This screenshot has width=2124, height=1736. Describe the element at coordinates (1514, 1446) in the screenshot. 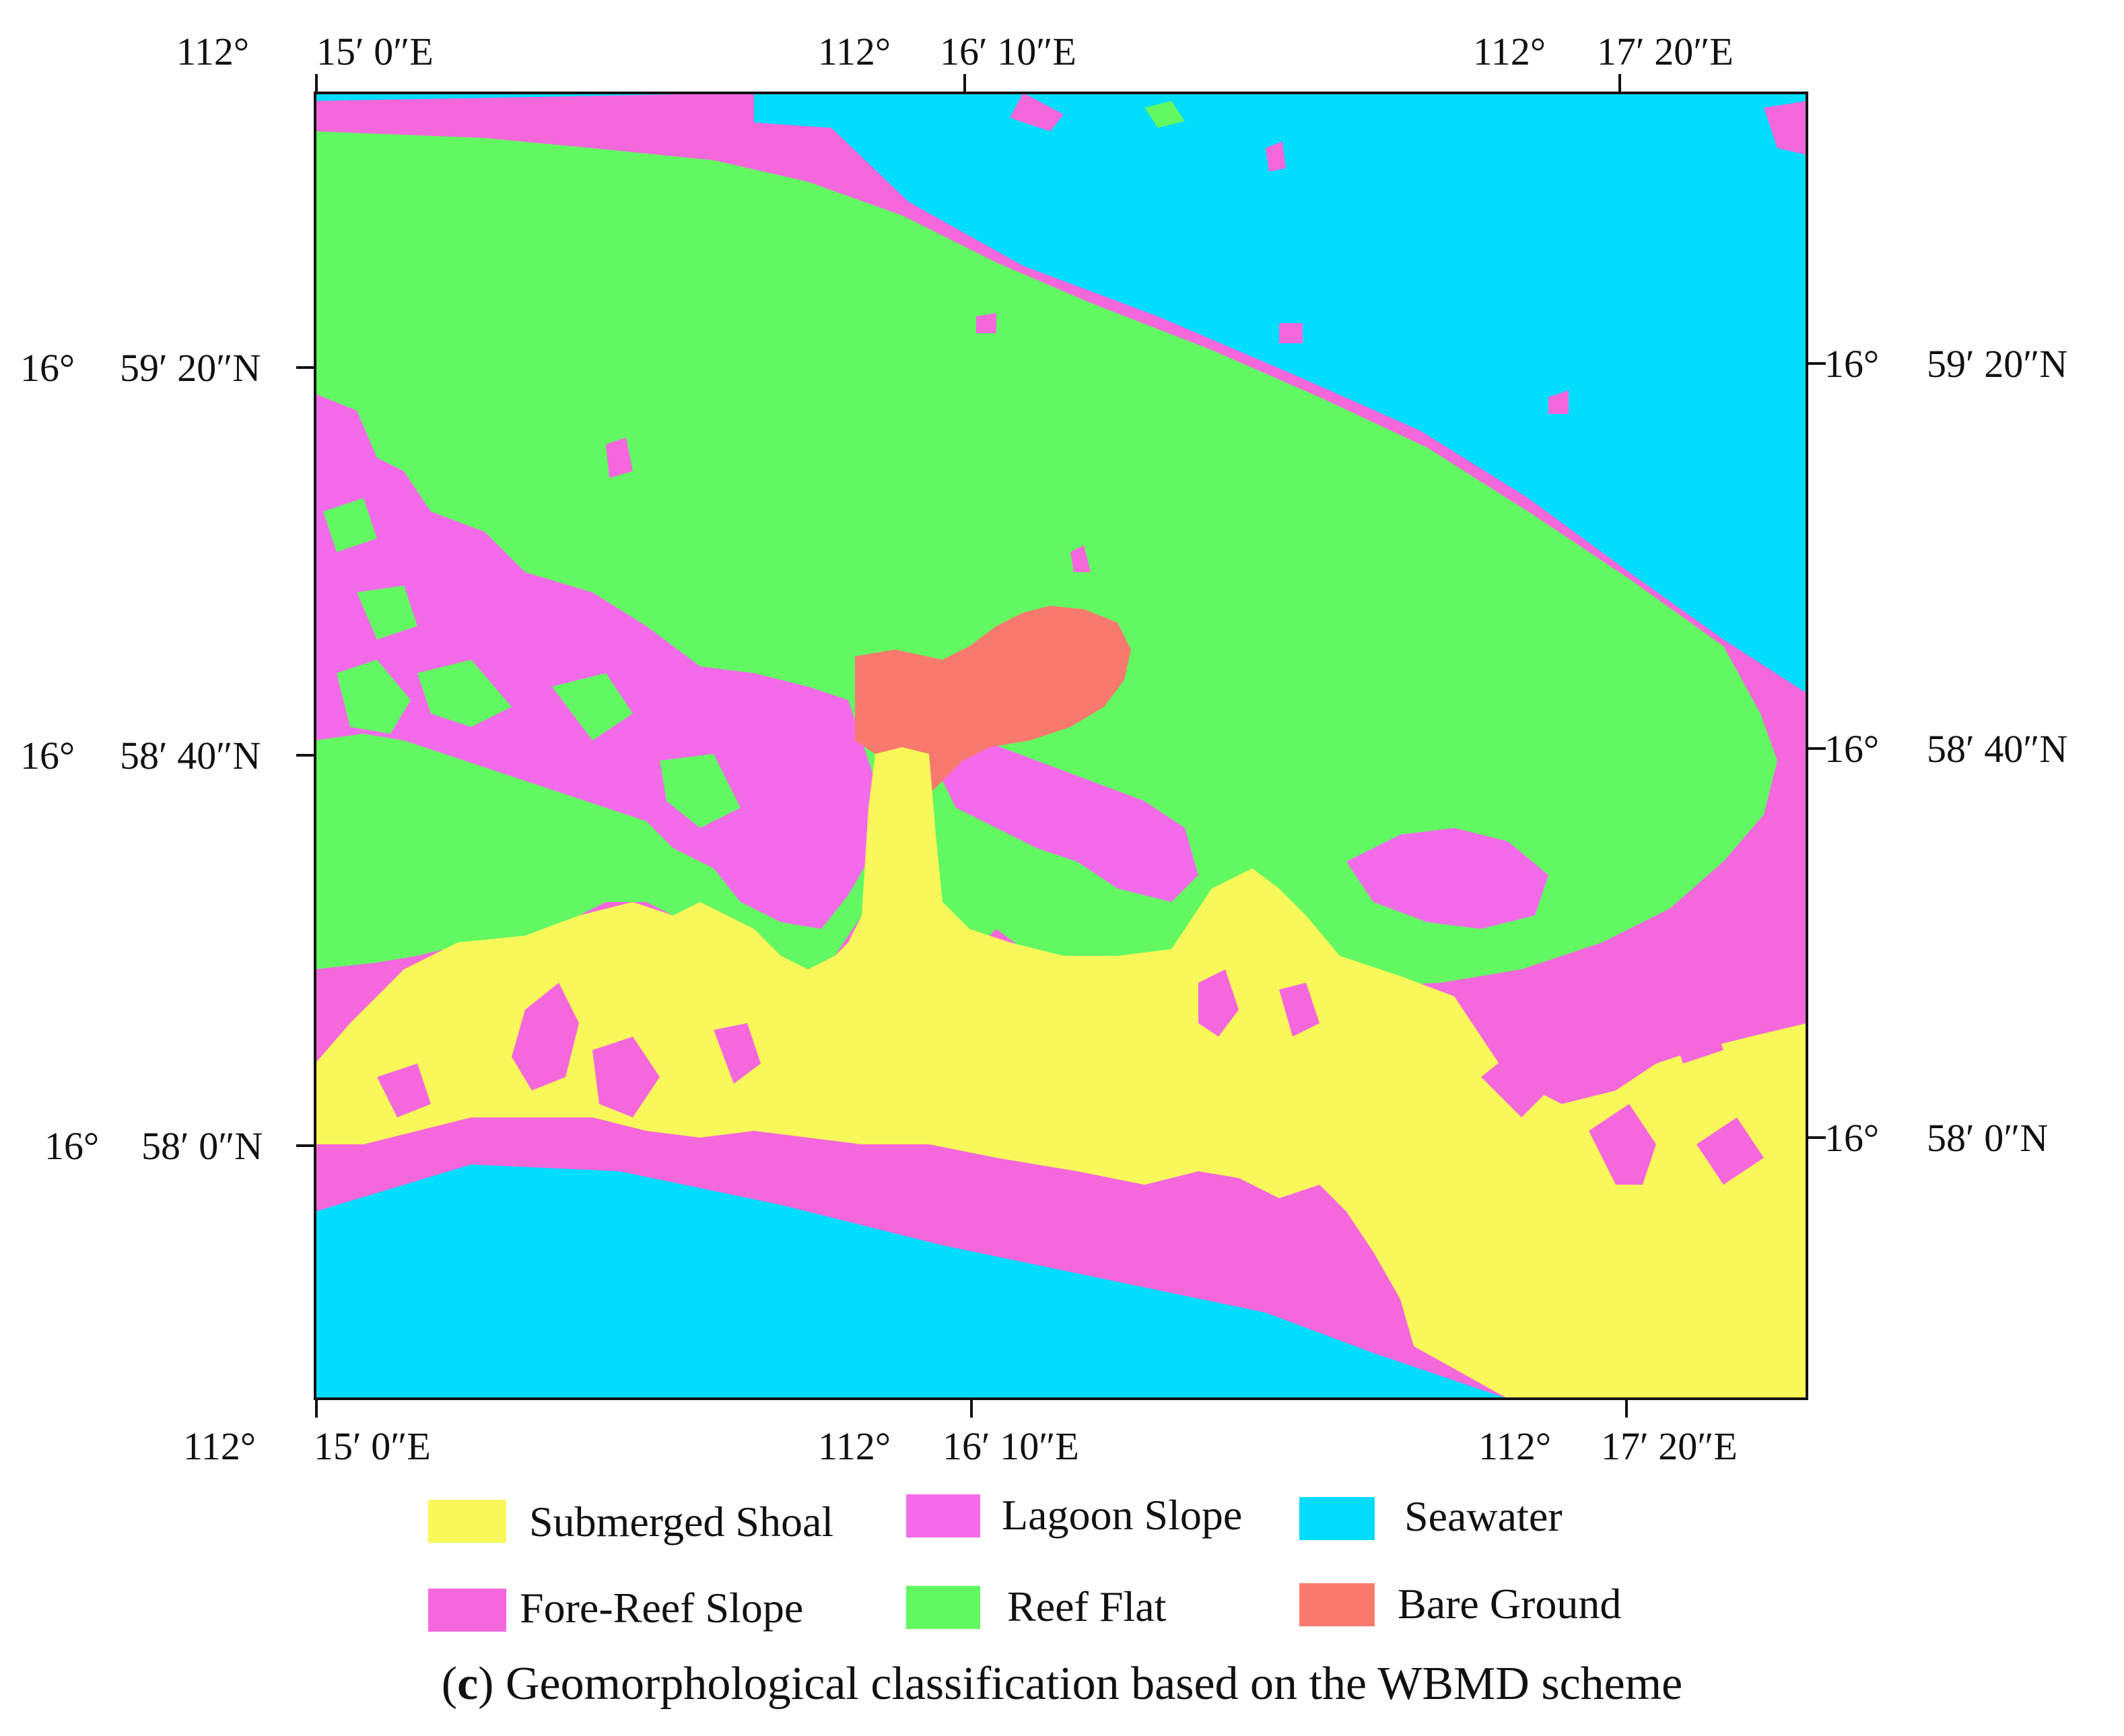

I see `bottom-tick-deg-3: 112°` at that location.